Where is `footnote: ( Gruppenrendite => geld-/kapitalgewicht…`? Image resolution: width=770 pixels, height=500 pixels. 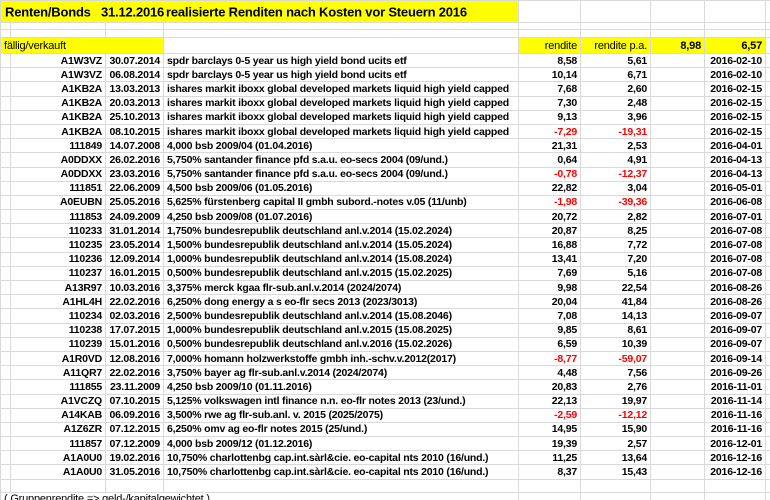
footnote: ( Gruppenrendite => geld-/kapitalgewicht… is located at coordinates (259, 495).